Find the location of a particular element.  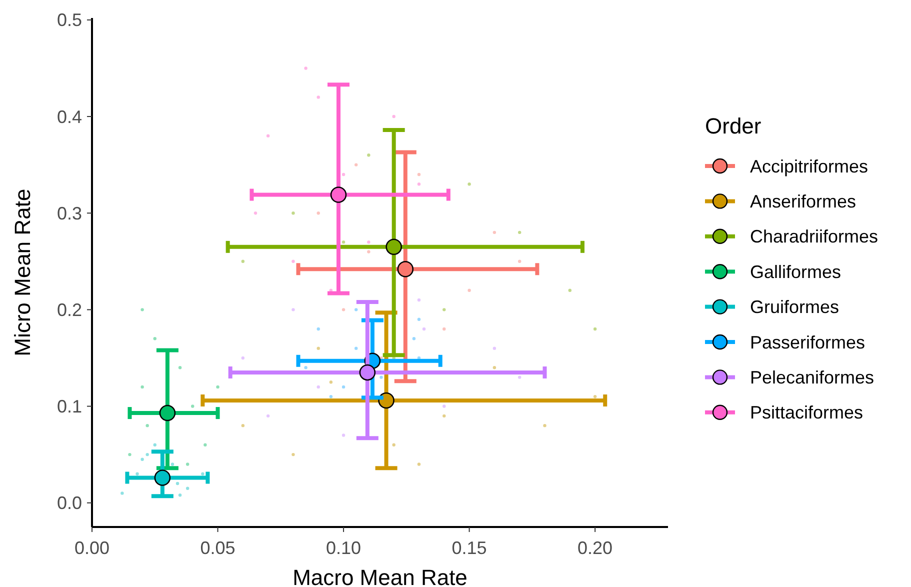

y-tick-label: 0.0 is located at coordinates (69, 503).